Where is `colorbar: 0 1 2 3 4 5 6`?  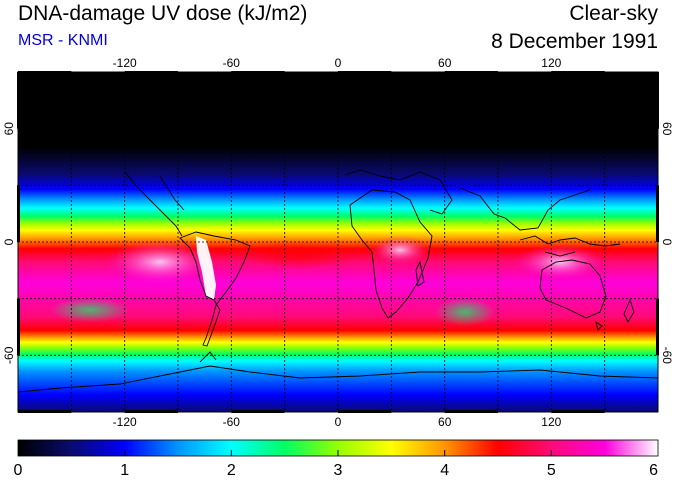 colorbar: 0 1 2 3 4 5 6 is located at coordinates (336, 459).